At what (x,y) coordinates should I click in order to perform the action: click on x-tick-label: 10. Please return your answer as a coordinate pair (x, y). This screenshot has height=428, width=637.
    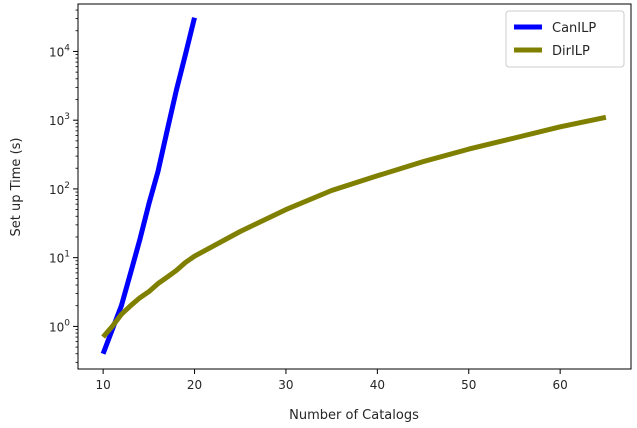
    Looking at the image, I should click on (102, 385).